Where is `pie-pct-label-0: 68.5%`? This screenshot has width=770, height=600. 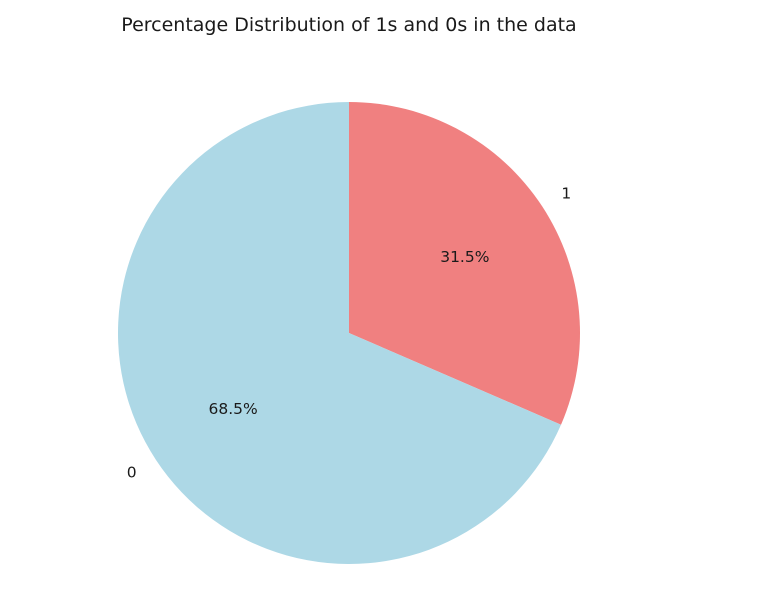
pie-pct-label-0: 68.5% is located at coordinates (233, 409).